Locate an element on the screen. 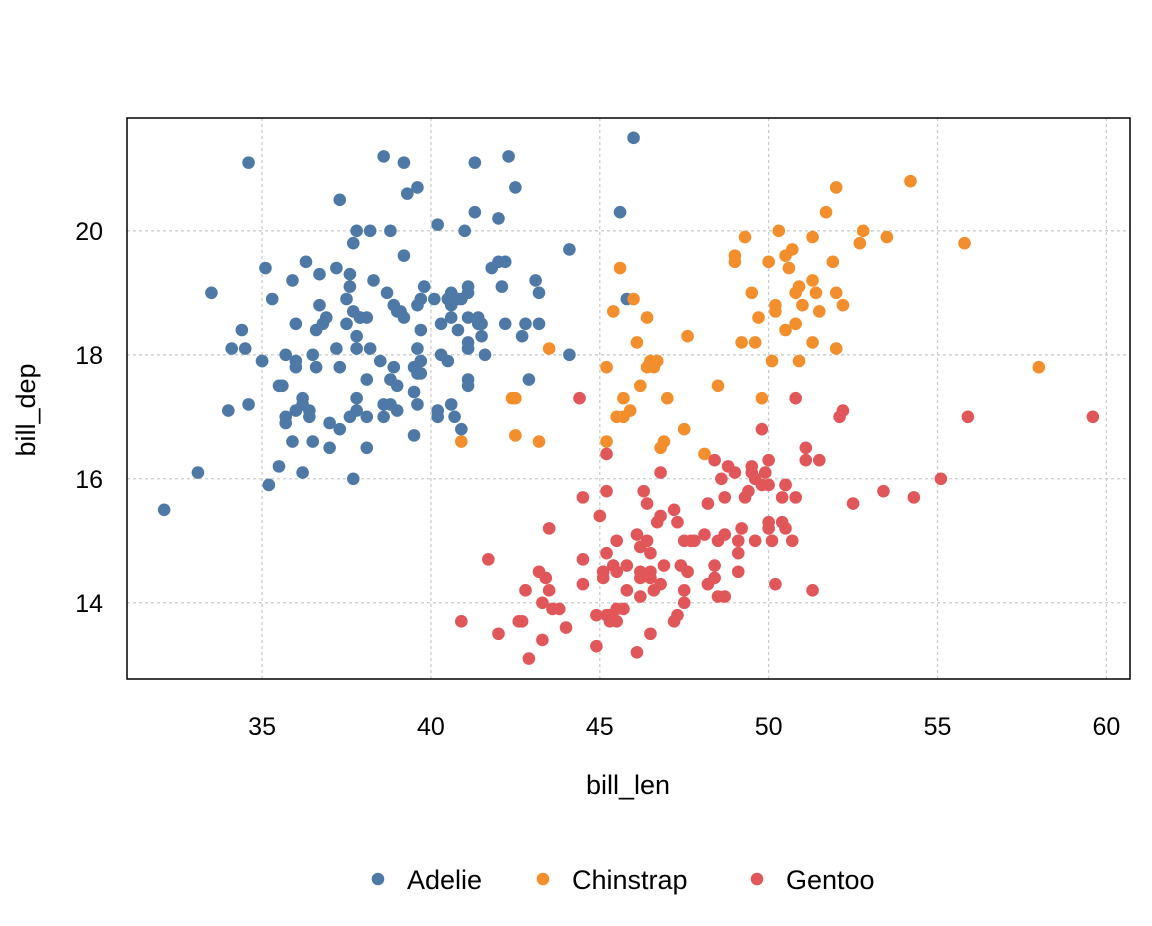 This screenshot has width=1152, height=926. y-axis-label: bill_dep is located at coordinates (26, 409).